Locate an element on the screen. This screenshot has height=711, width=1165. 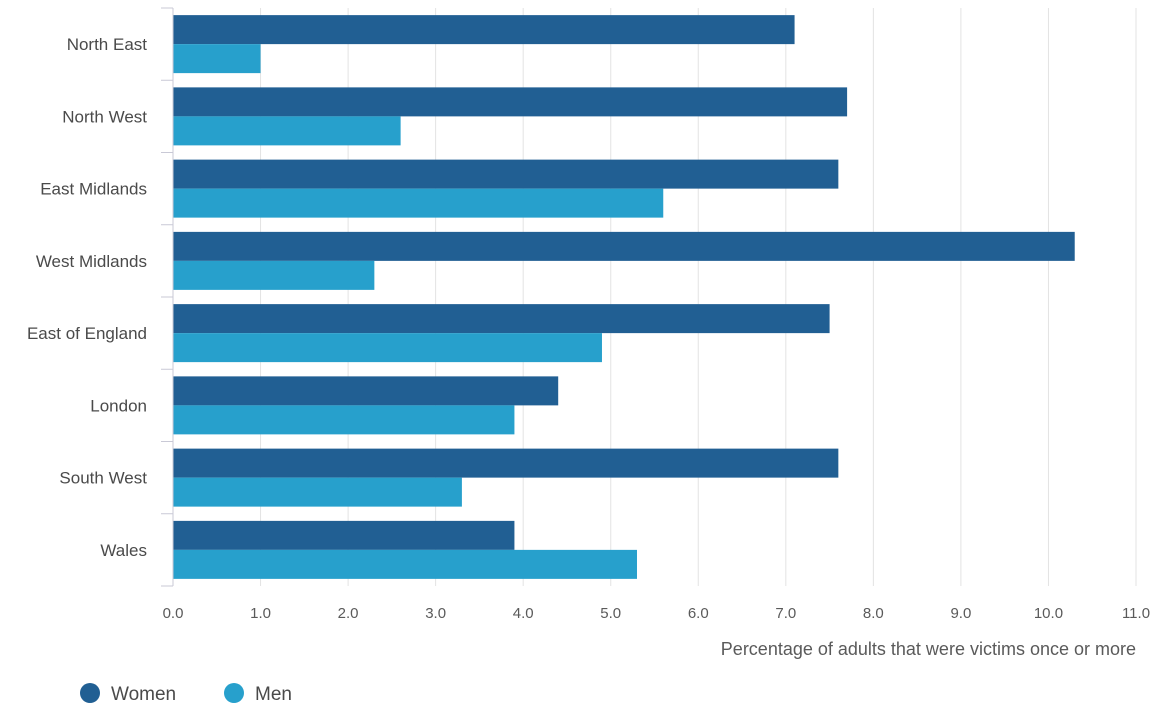
category-label: West Midlands is located at coordinates (91, 261).